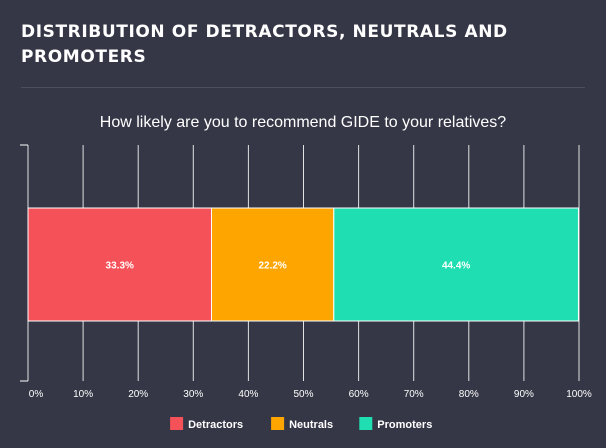  I want to click on x-tick-label: 20%, so click(138, 394).